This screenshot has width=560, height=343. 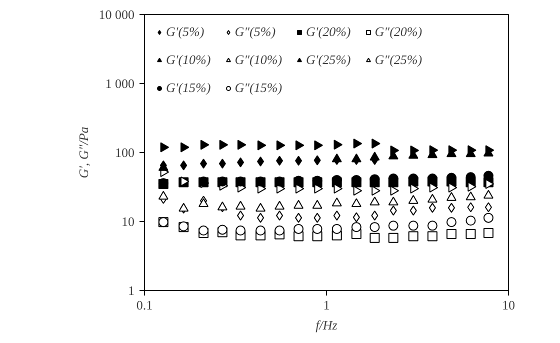 What do you see at coordinates (327, 325) in the screenshot?
I see `x-axis-title: f/Hz` at bounding box center [327, 325].